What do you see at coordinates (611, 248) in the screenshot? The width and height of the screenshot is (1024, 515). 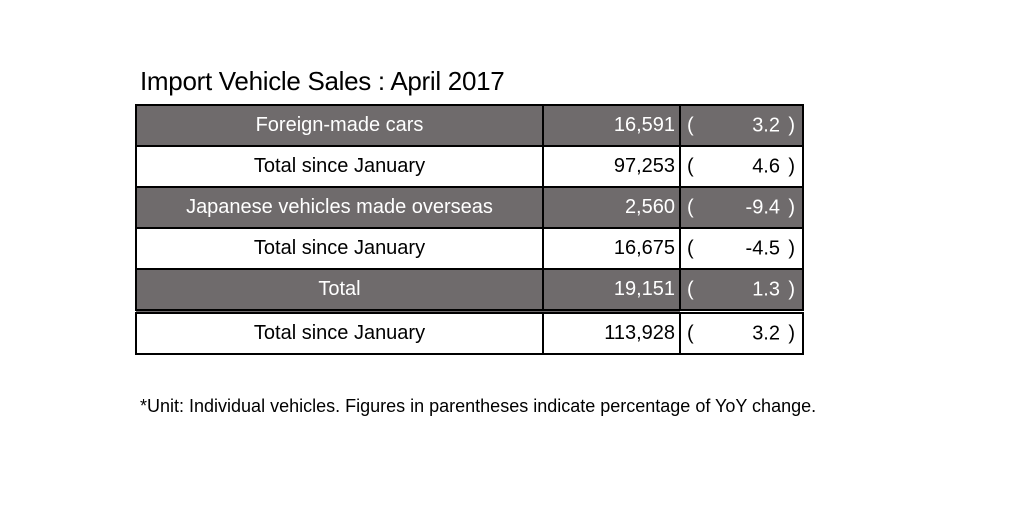 I see `row-value: 16,675` at bounding box center [611, 248].